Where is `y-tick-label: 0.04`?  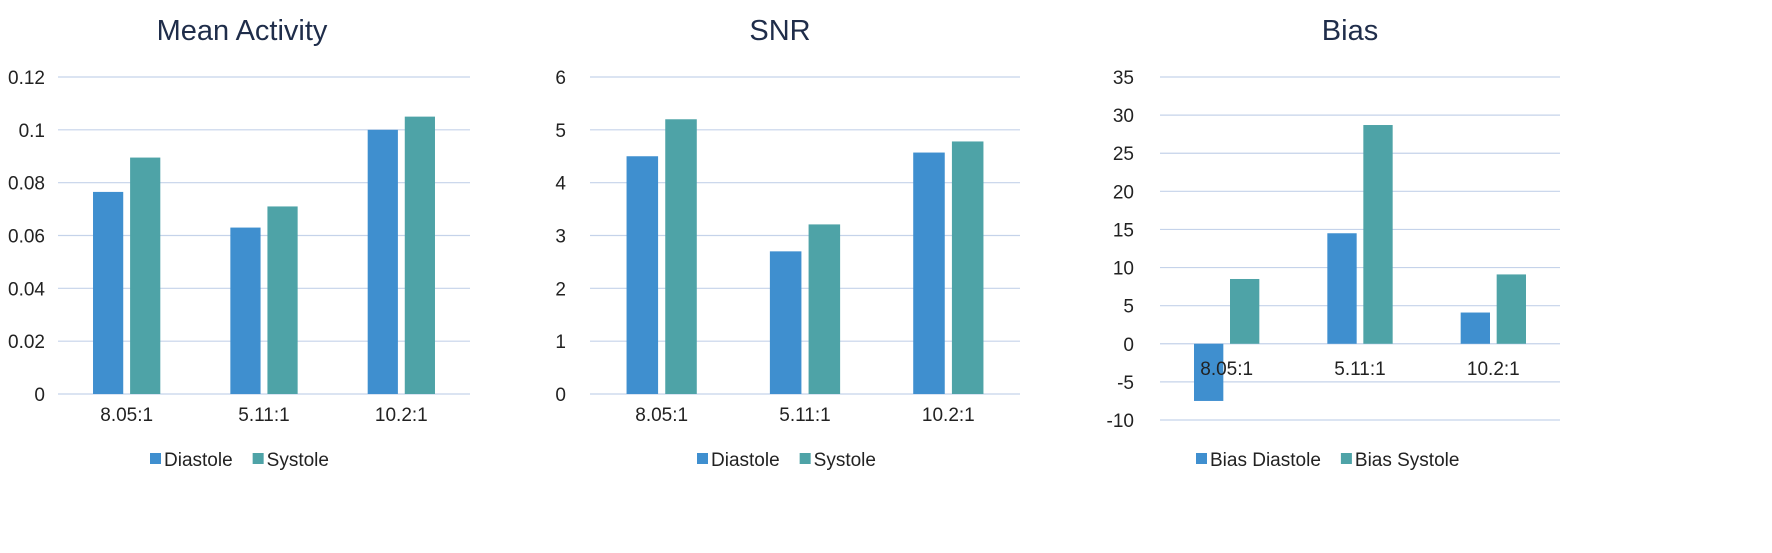 y-tick-label: 0.04 is located at coordinates (26, 289).